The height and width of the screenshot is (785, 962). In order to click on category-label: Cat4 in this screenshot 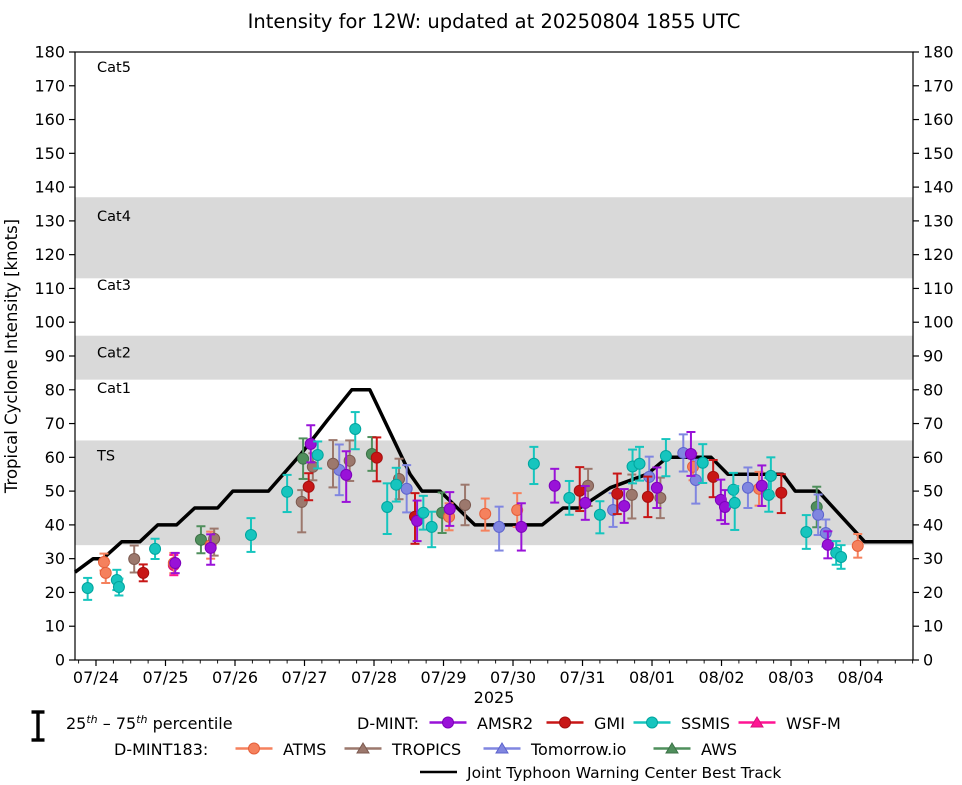, I will do `click(114, 217)`.